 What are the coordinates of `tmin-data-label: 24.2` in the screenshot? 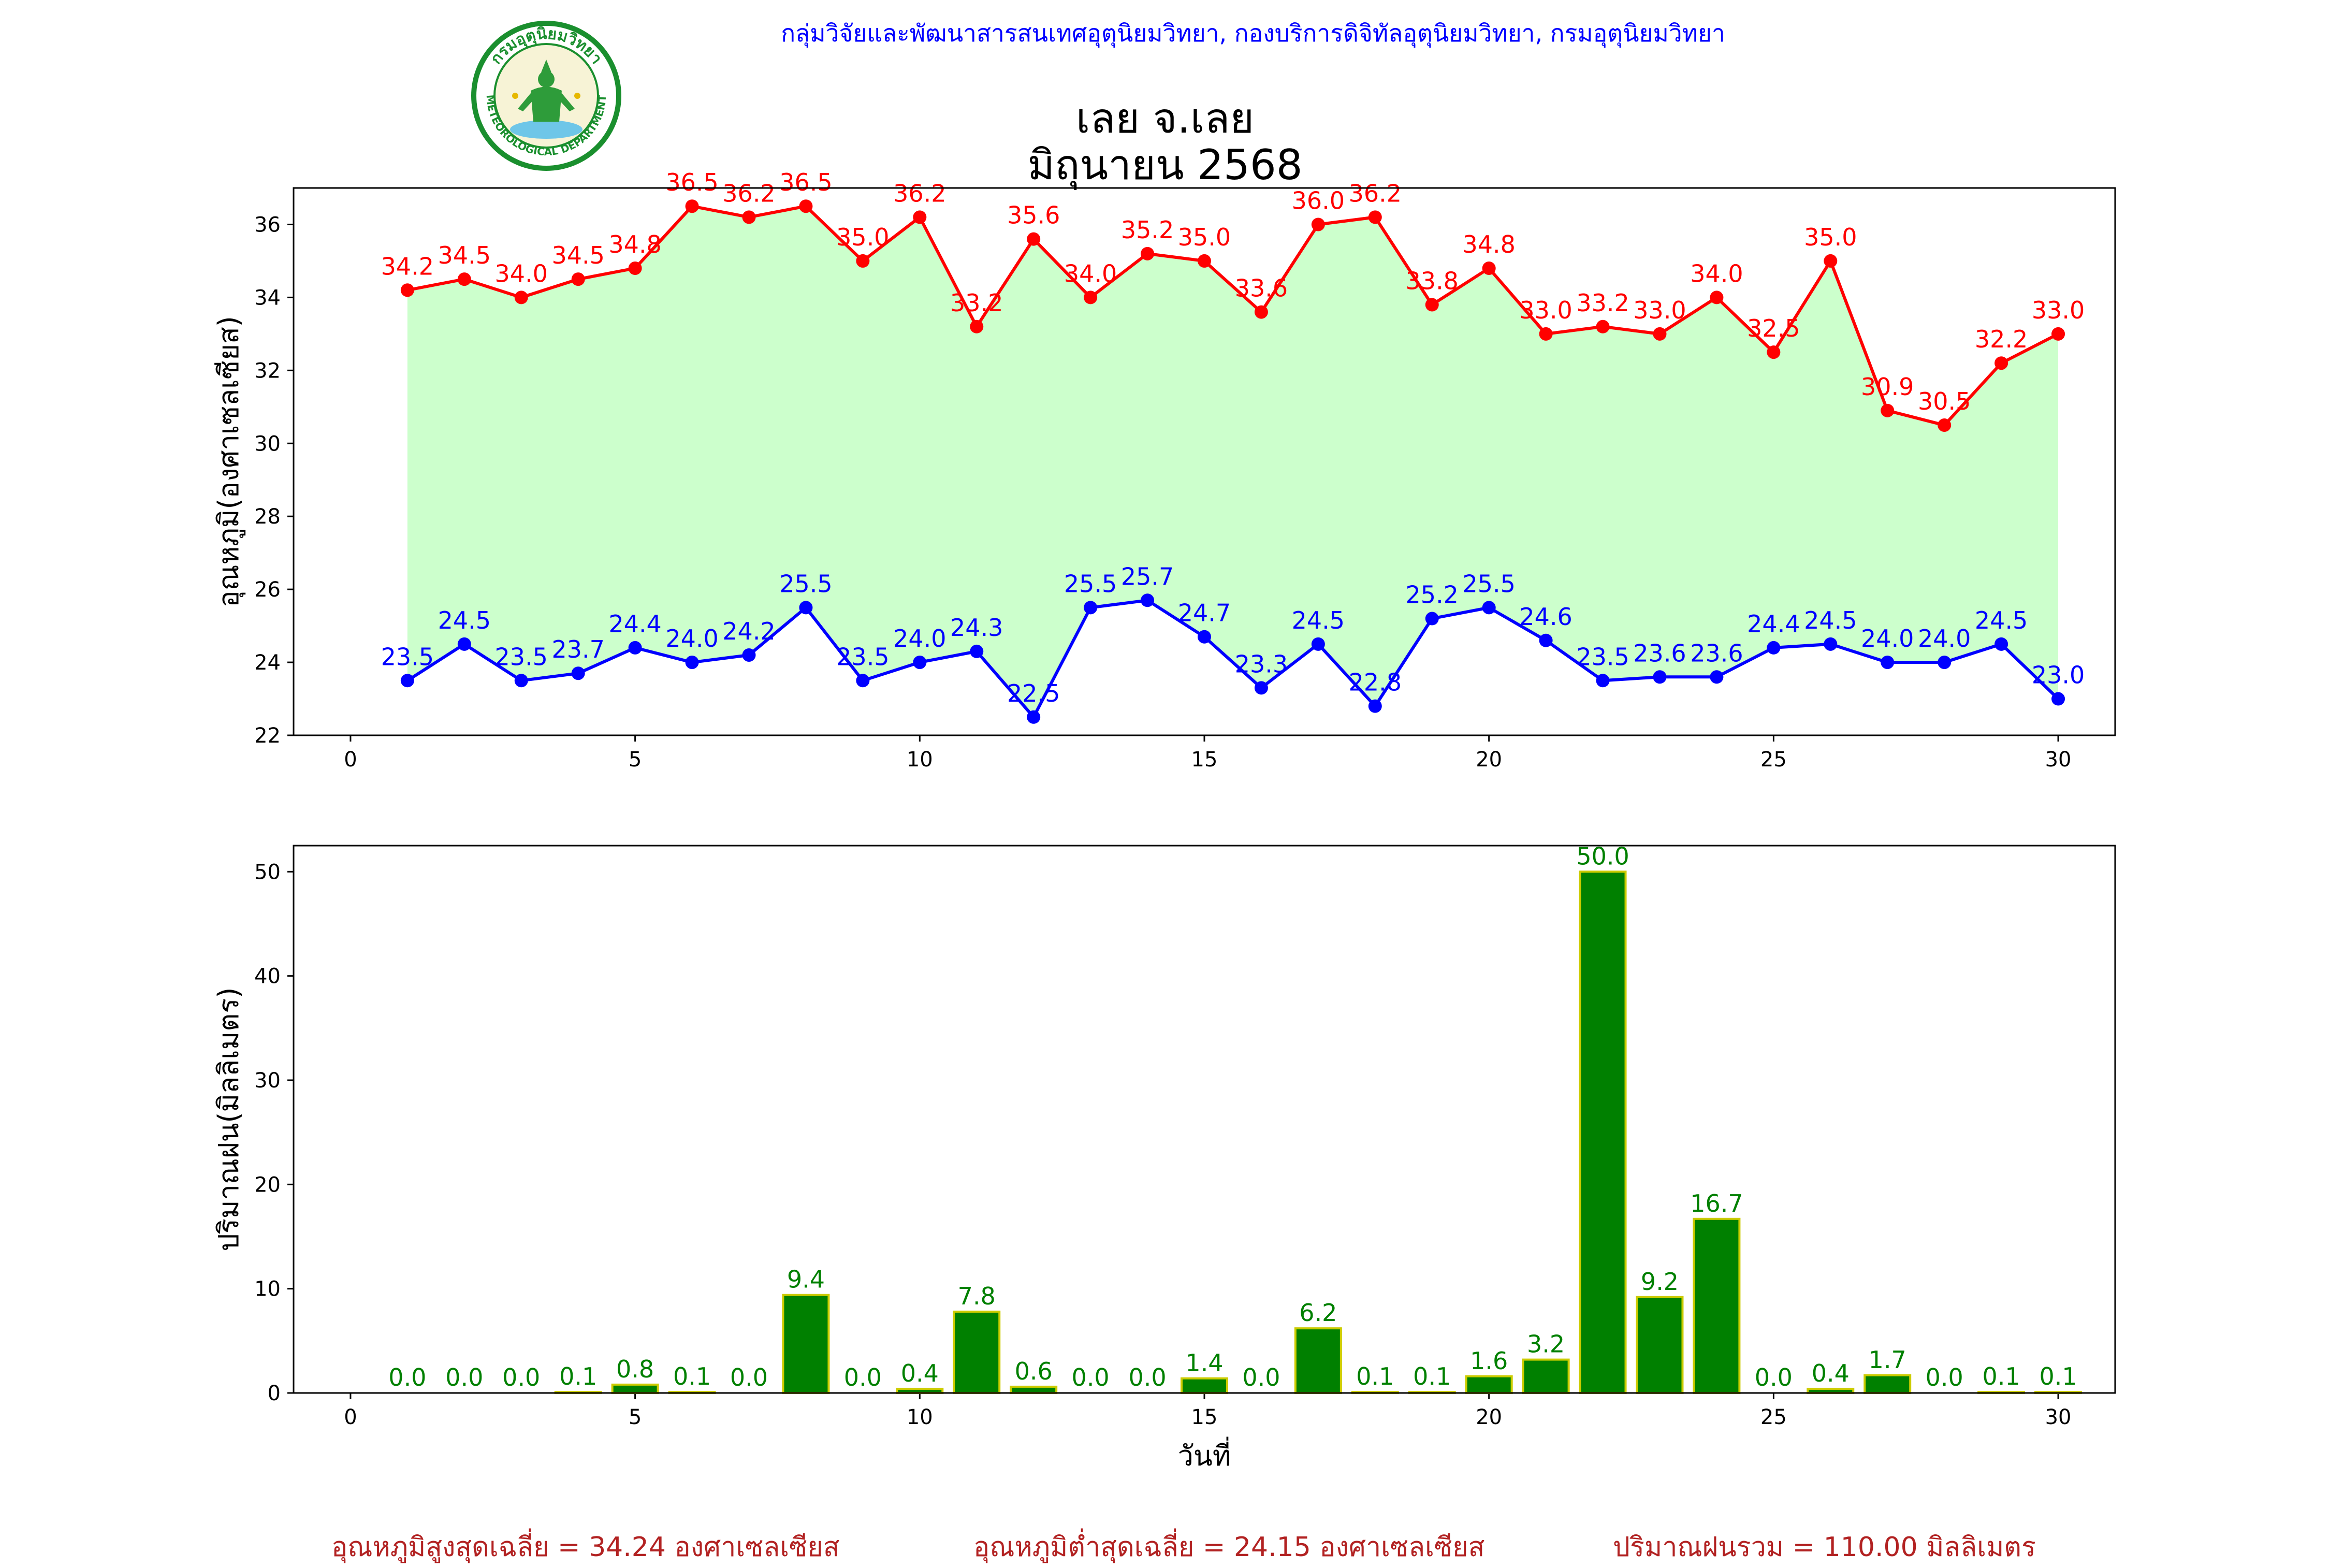 It's located at (748, 631).